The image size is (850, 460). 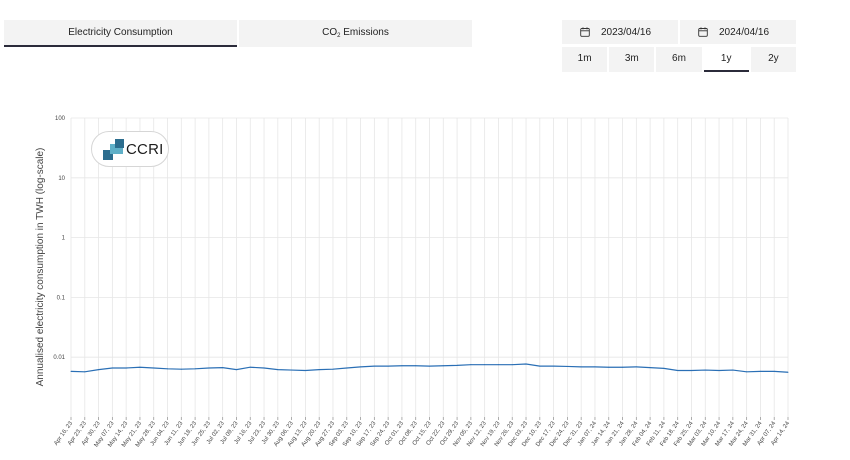 I want to click on start-date-field: 2023/04/16, so click(x=620, y=32).